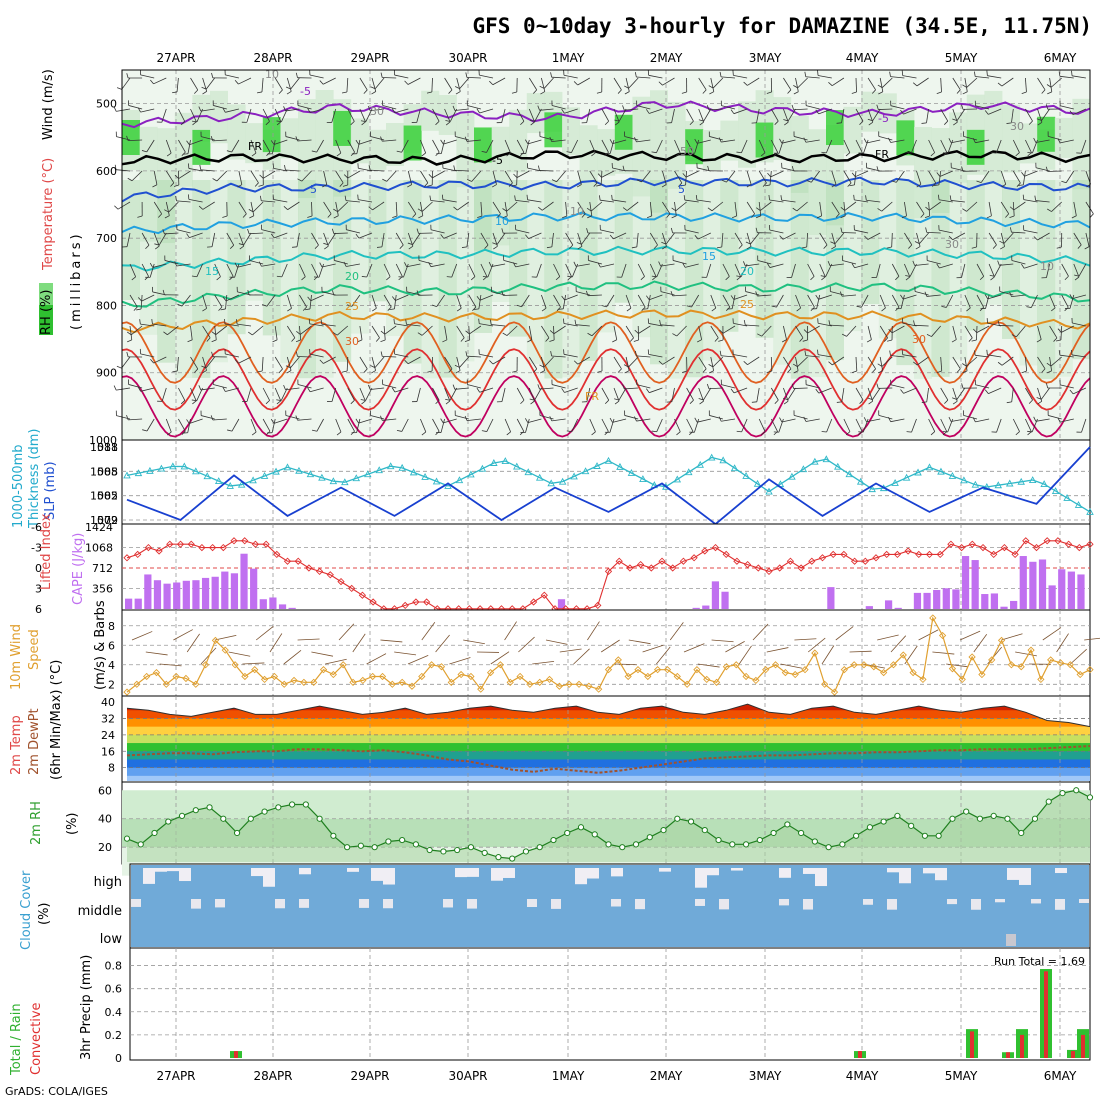  Describe the element at coordinates (111, 684) in the screenshot. I see `y-tick-label: 2` at that location.